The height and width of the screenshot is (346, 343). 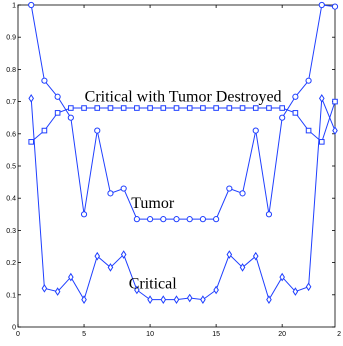 I want to click on y-tick-label: 0, so click(x=14, y=328).